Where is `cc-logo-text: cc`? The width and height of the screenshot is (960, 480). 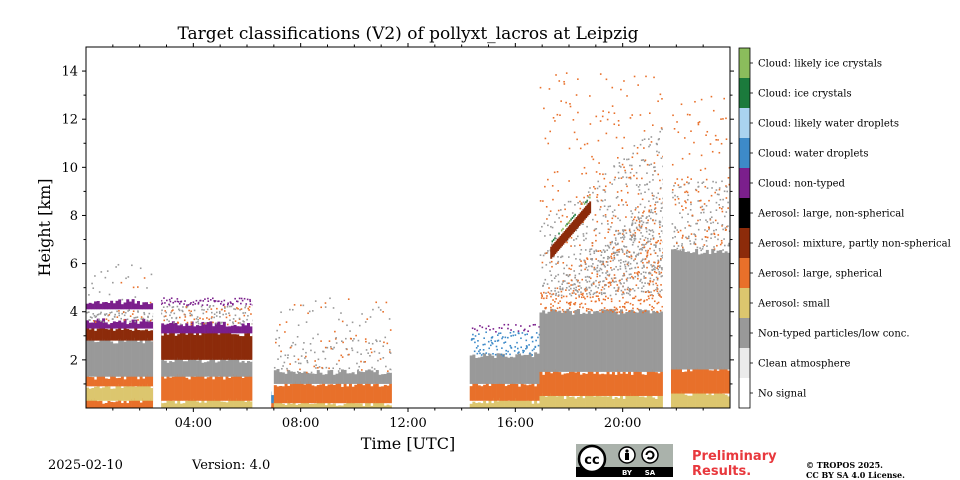
cc-logo-text: cc is located at coordinates (591, 460).